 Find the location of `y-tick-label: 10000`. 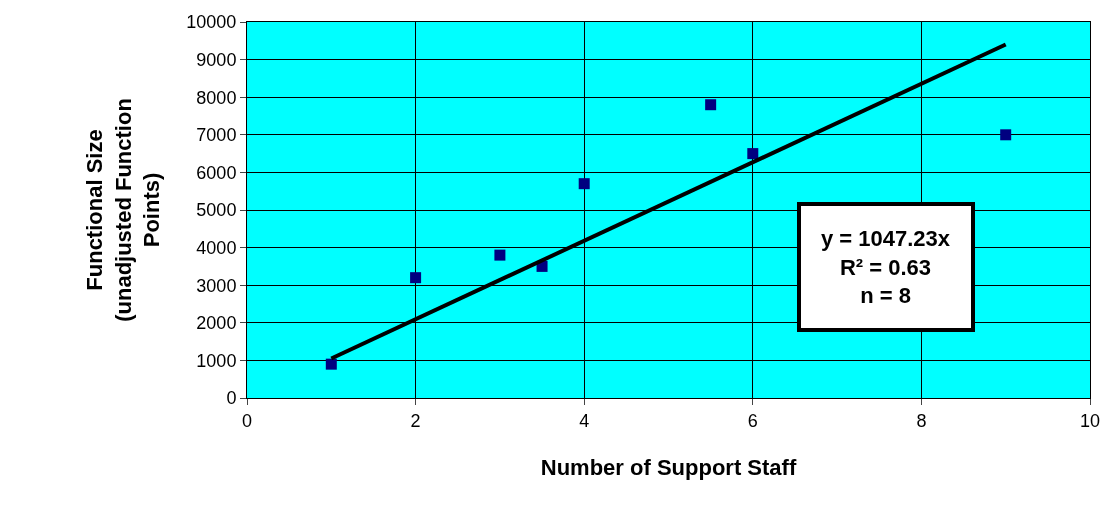

y-tick-label: 10000 is located at coordinates (211, 22).